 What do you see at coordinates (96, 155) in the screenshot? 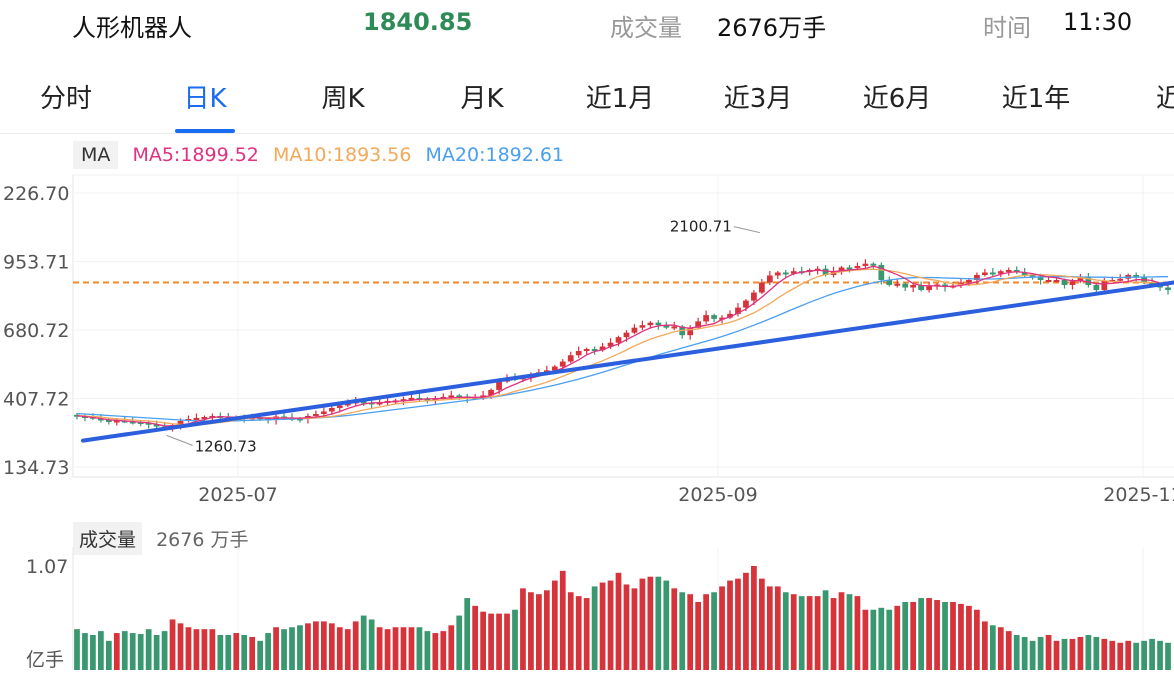
I see `ma-tag: MA` at bounding box center [96, 155].